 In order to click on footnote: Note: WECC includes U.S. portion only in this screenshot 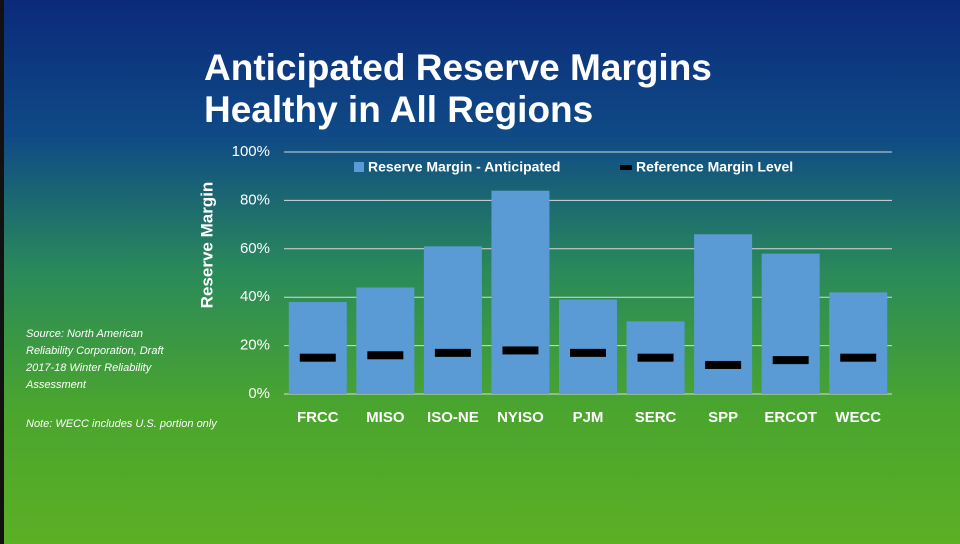, I will do `click(121, 424)`.